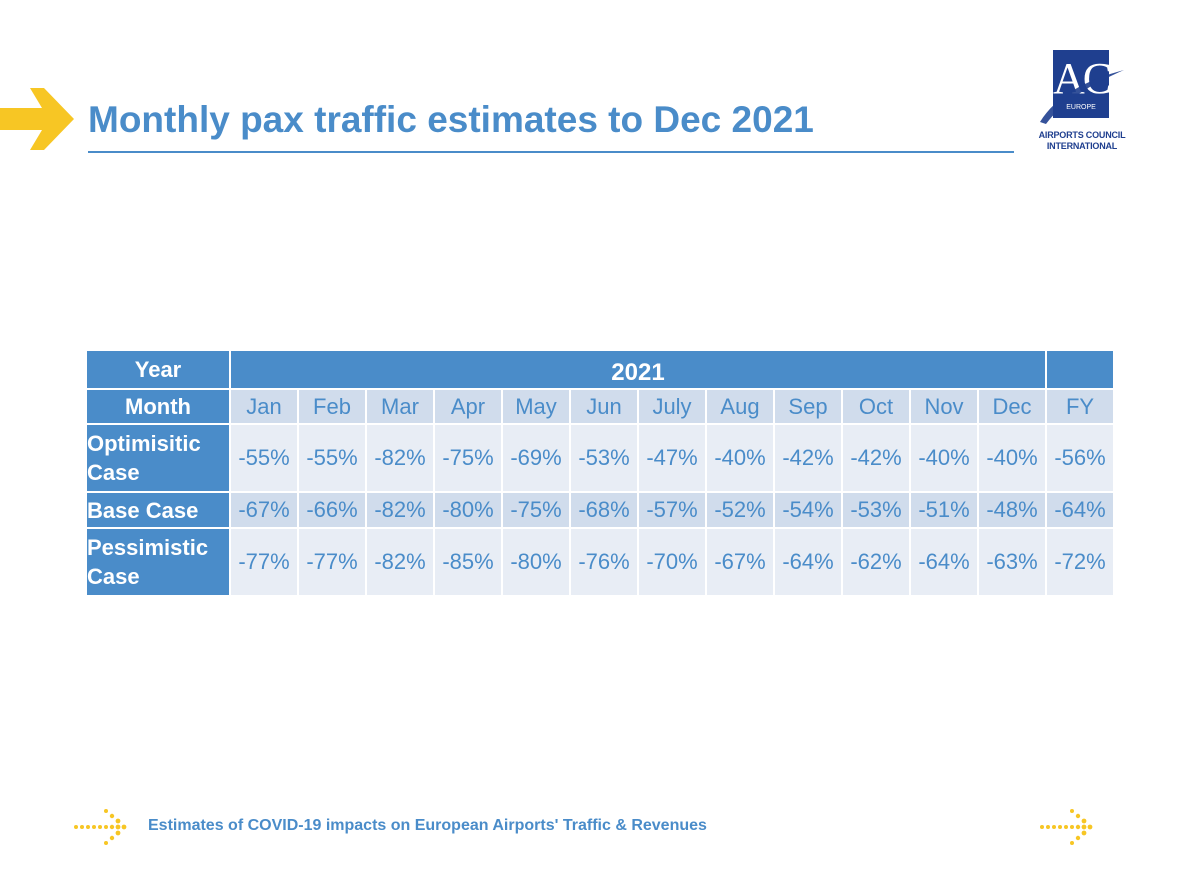 This screenshot has width=1184, height=871. I want to click on month-cell: Oct, so click(876, 406).